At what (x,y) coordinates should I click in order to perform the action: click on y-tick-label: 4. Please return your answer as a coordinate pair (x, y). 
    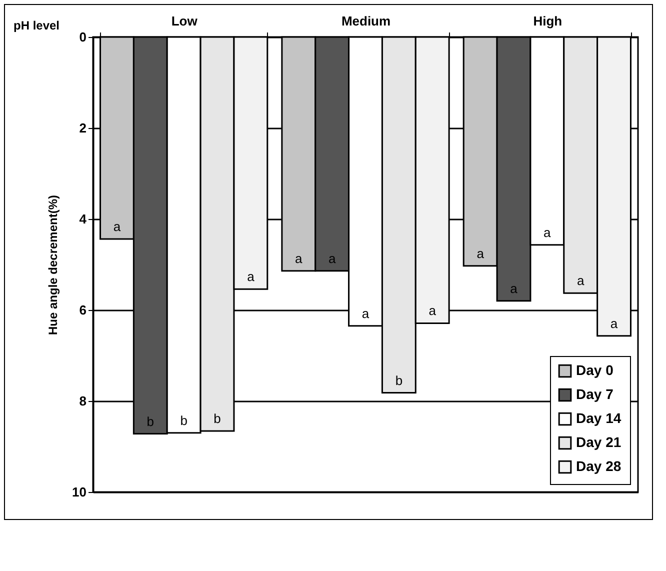
    Looking at the image, I should click on (83, 219).